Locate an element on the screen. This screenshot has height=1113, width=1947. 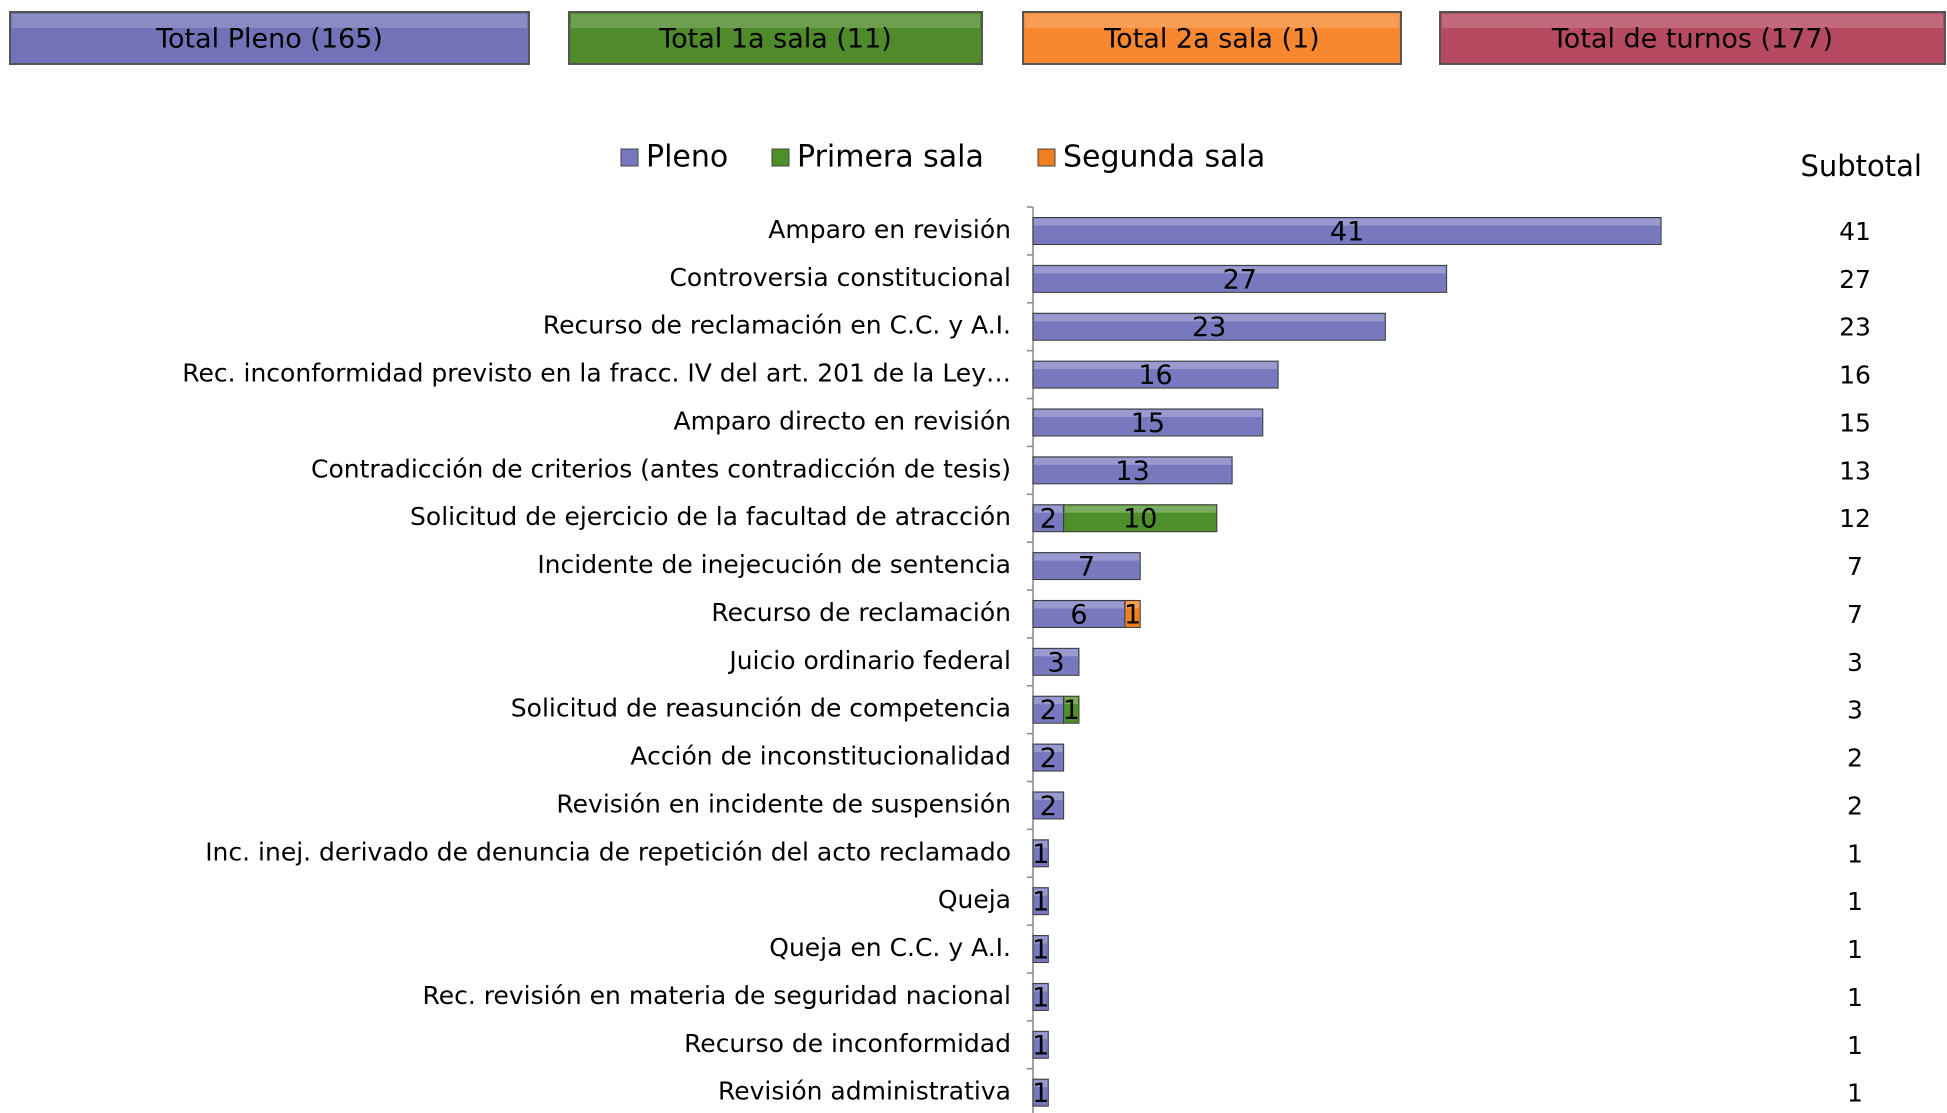
subtotal: 23 is located at coordinates (1855, 327).